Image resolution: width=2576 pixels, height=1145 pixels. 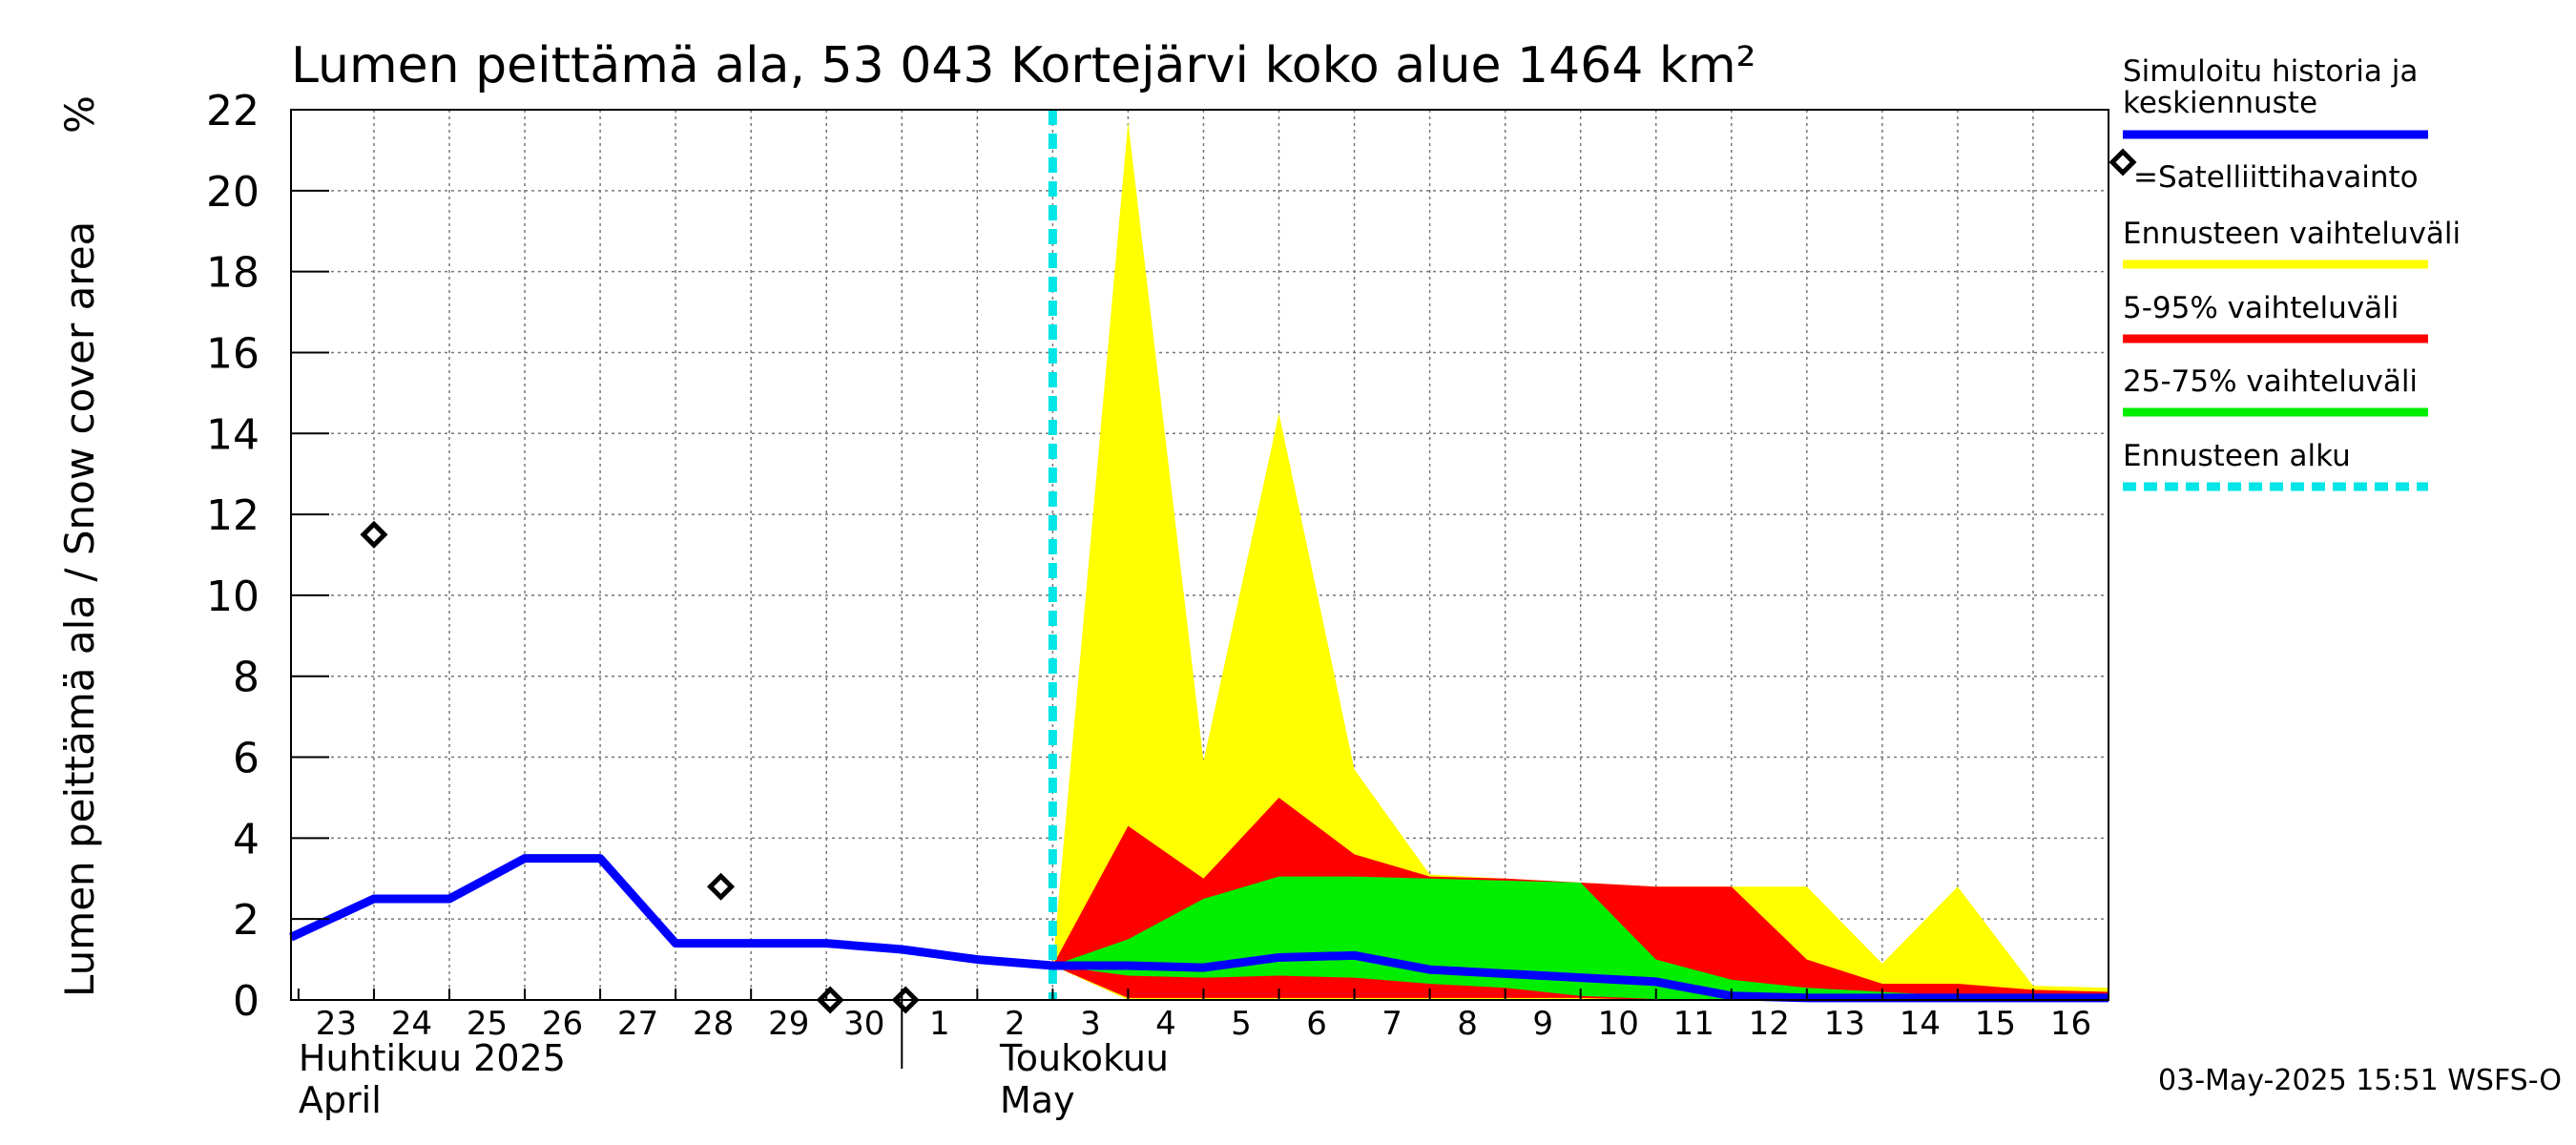 What do you see at coordinates (2292, 234) in the screenshot?
I see `legend-label: Ennusteen vaihteluväli` at bounding box center [2292, 234].